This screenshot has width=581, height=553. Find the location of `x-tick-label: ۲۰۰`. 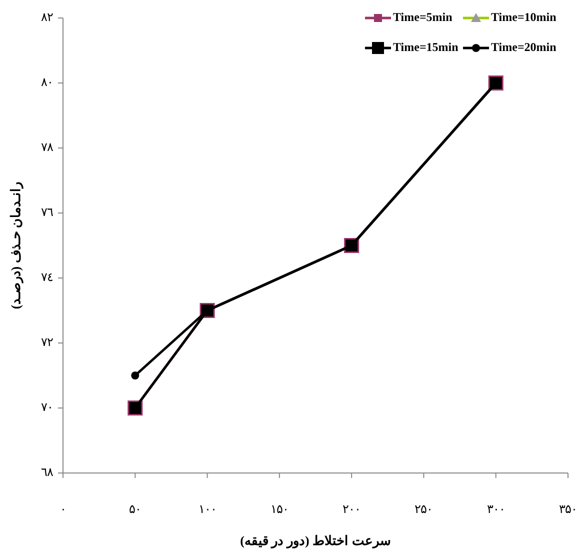

x-tick-label: ۲۰۰ is located at coordinates (351, 509).